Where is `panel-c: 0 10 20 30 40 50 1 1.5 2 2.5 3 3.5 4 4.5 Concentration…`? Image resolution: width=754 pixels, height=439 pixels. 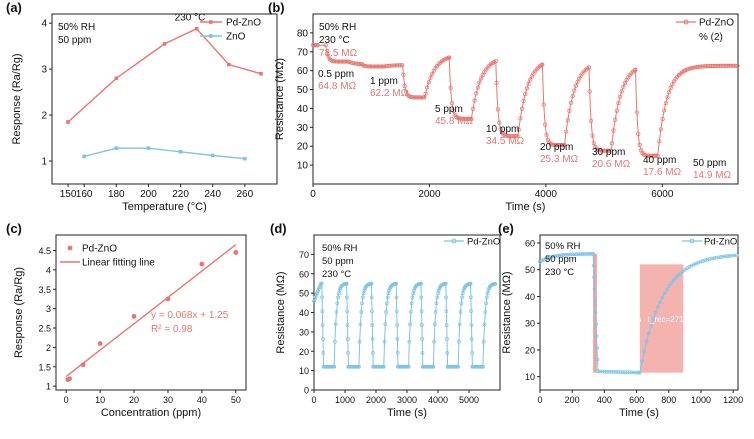 panel-c: 0 10 20 30 40 50 1 1.5 2 2.5 3 3.5 4 4.5 Concentration… is located at coordinates (126, 320).